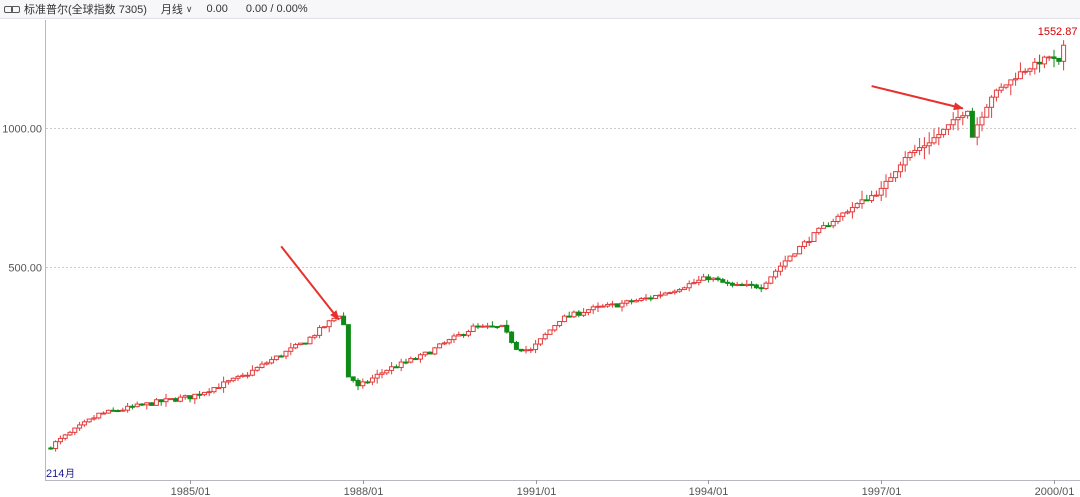 Image resolution: width=1080 pixels, height=497 pixels. What do you see at coordinates (12, 9) in the screenshot?
I see `link-icon` at bounding box center [12, 9].